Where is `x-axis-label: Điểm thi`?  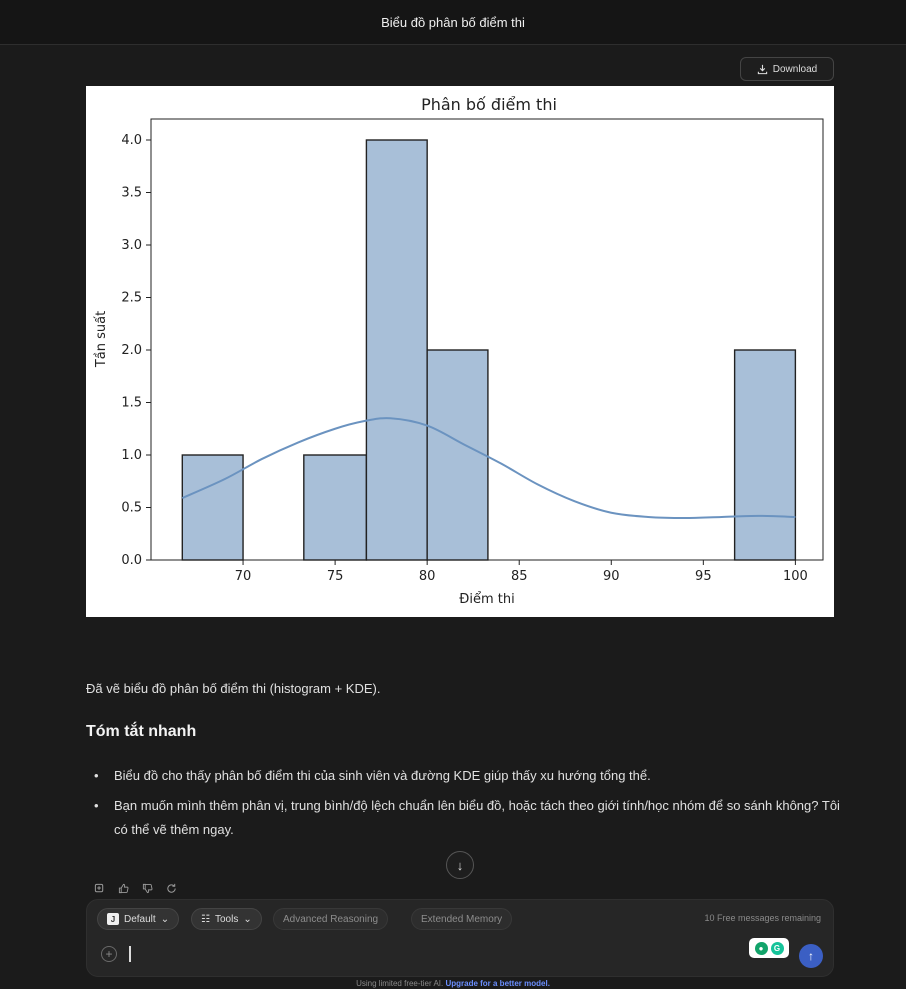 x-axis-label: Điểm thi is located at coordinates (486, 599).